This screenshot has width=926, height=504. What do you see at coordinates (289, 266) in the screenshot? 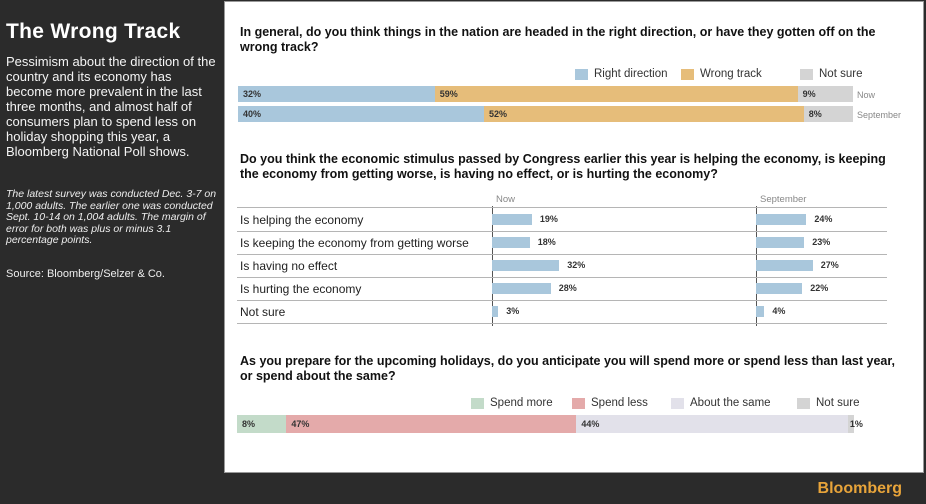
I see `row-label: Is having no effect` at bounding box center [289, 266].